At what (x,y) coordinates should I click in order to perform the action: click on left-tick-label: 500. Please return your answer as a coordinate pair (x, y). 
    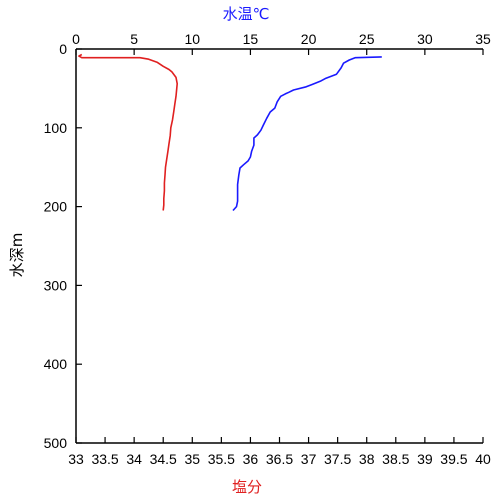
    Looking at the image, I should click on (56, 443).